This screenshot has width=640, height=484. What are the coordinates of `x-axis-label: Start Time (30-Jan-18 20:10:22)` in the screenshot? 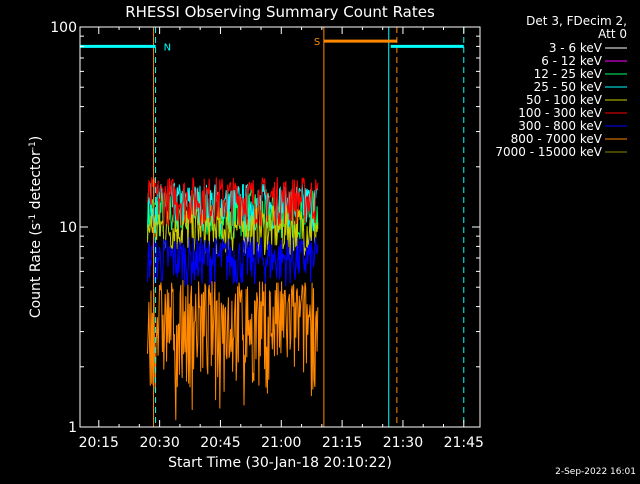 It's located at (280, 463).